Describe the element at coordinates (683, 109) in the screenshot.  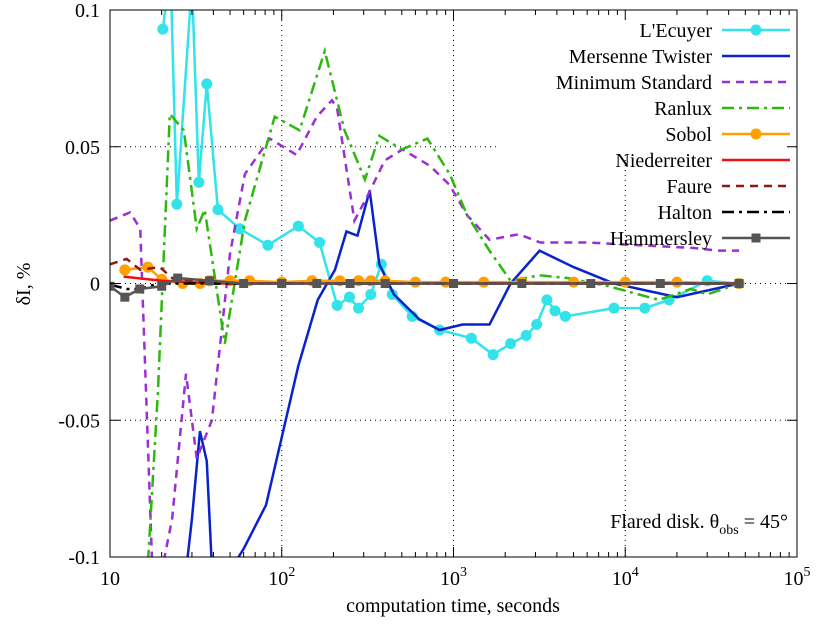
I see `legend-label: Ranlux` at that location.